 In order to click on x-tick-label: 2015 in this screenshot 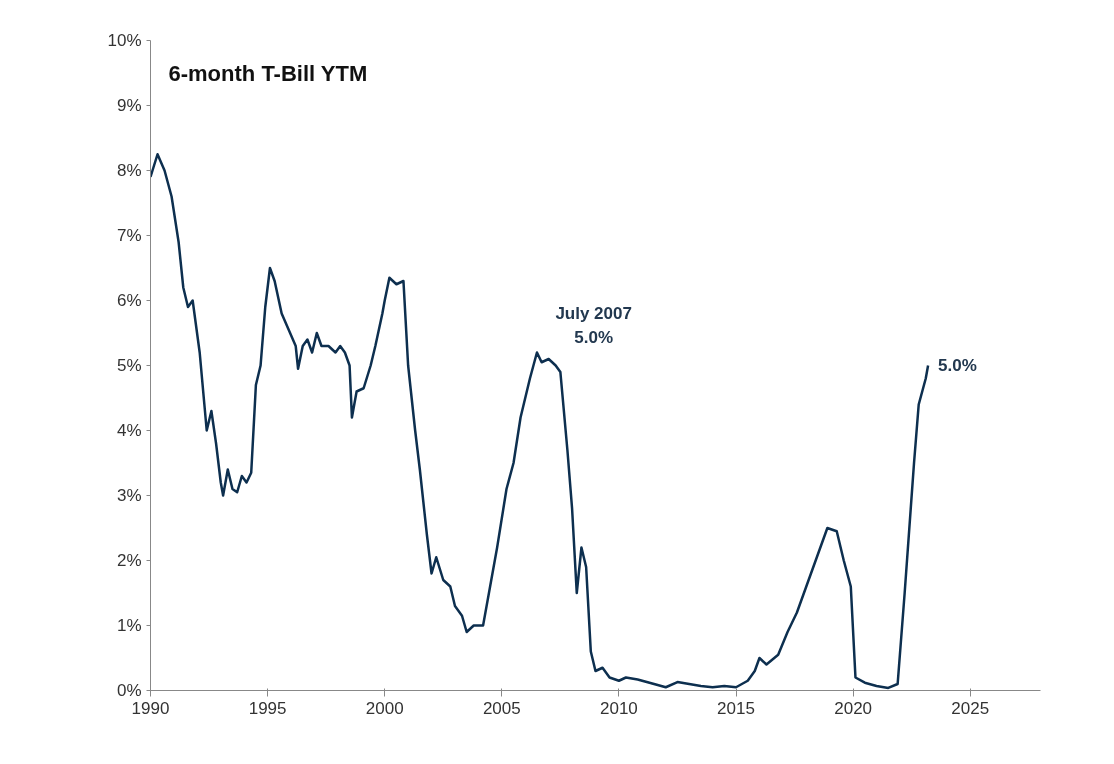, I will do `click(736, 708)`.